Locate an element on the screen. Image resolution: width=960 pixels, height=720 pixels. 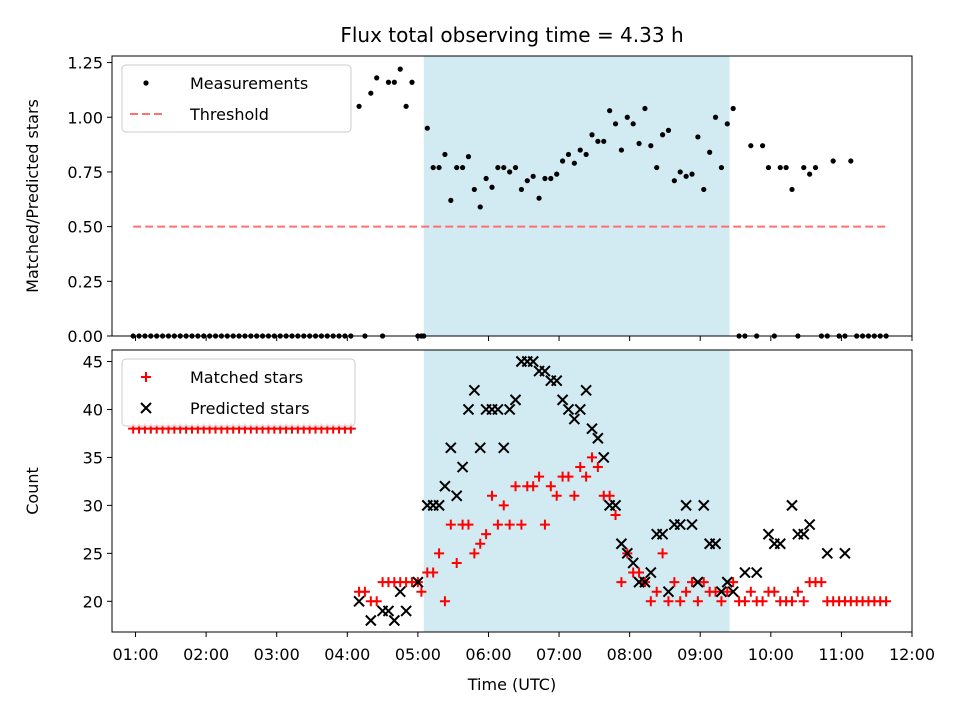
y-tick-label: 30 is located at coordinates (93, 505).